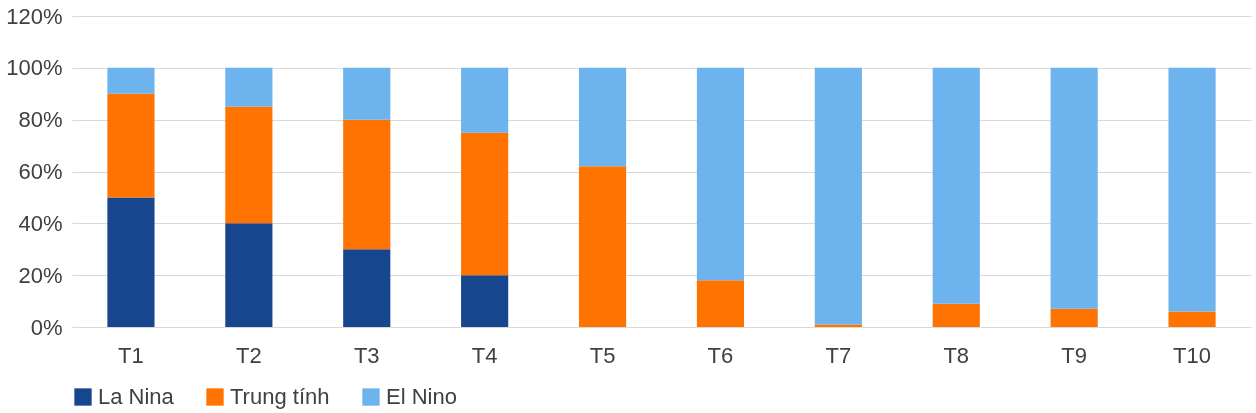  Describe the element at coordinates (40, 120) in the screenshot. I see `y-tick-label: 80%` at that location.